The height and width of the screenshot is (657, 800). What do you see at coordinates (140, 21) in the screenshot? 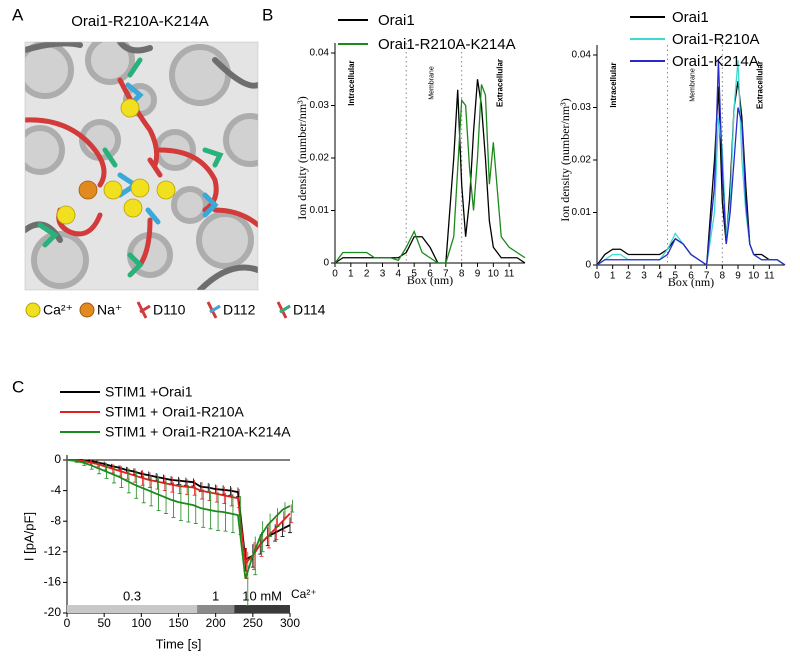
I see `panel-a-title: Orai1-R210A-K214A` at bounding box center [140, 21].